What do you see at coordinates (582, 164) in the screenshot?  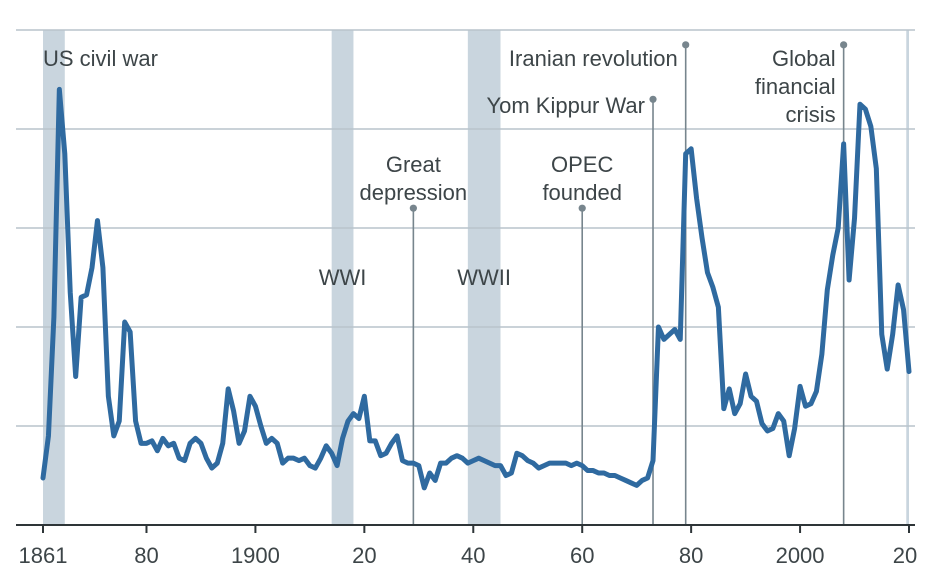 I see `event-label-1-line-0: OPEC` at bounding box center [582, 164].